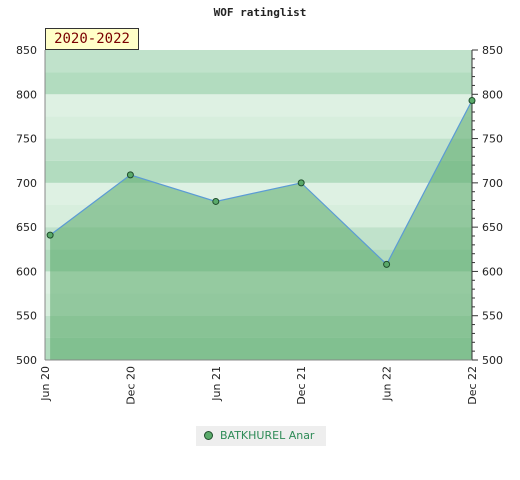  Describe the element at coordinates (26, 271) in the screenshot. I see `y-tick-label-left: 600` at that location.